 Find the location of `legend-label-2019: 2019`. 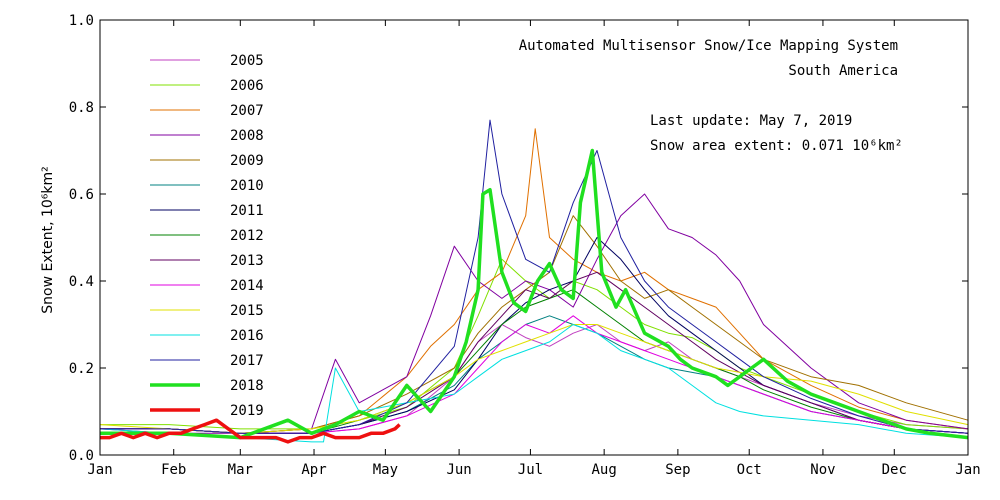

legend-label-2019: 2019 is located at coordinates (247, 411).